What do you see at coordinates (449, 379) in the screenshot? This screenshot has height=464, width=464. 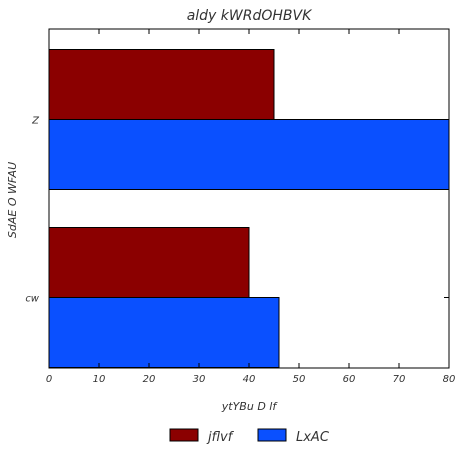 I see `x-tick-label: 80` at bounding box center [449, 379].